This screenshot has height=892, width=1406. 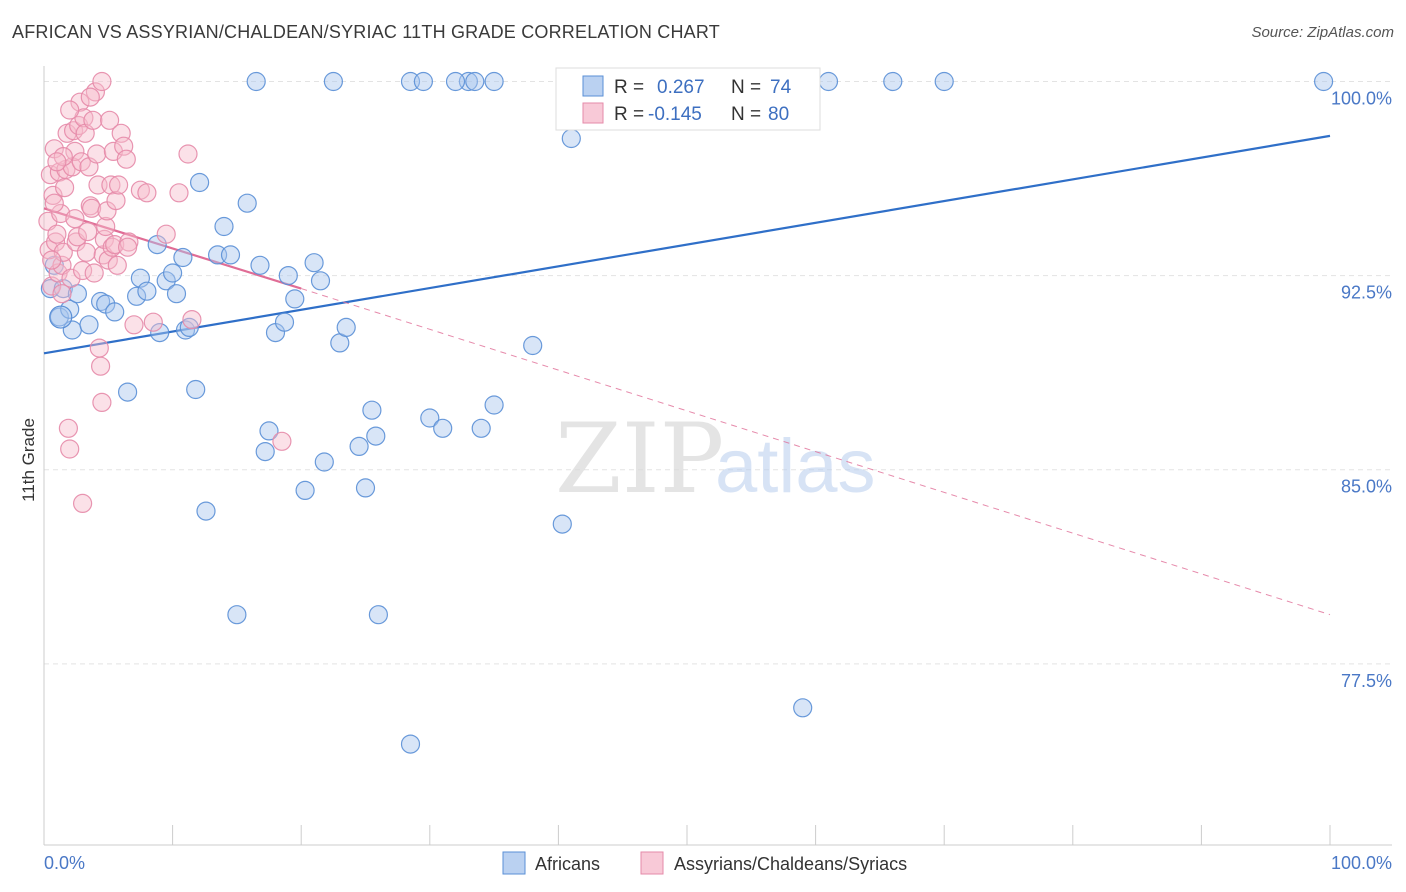 I want to click on x-tick-label-1: 100.0%, so click(x=1361, y=863).